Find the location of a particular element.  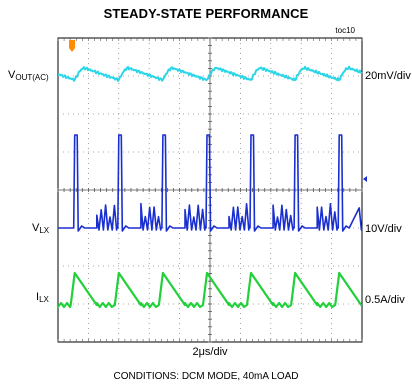

conditions-note: CONDITIONS: DCM MODE, 40mA LOAD is located at coordinates (206, 376).